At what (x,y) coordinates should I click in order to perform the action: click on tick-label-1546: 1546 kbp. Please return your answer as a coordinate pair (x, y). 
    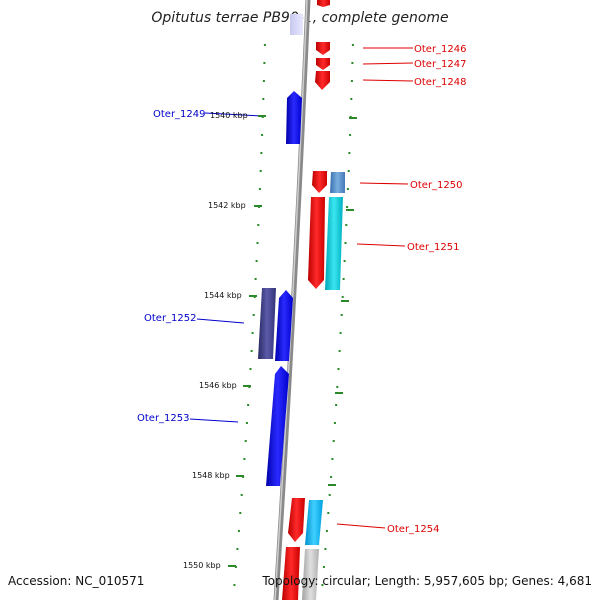
    Looking at the image, I should click on (218, 385).